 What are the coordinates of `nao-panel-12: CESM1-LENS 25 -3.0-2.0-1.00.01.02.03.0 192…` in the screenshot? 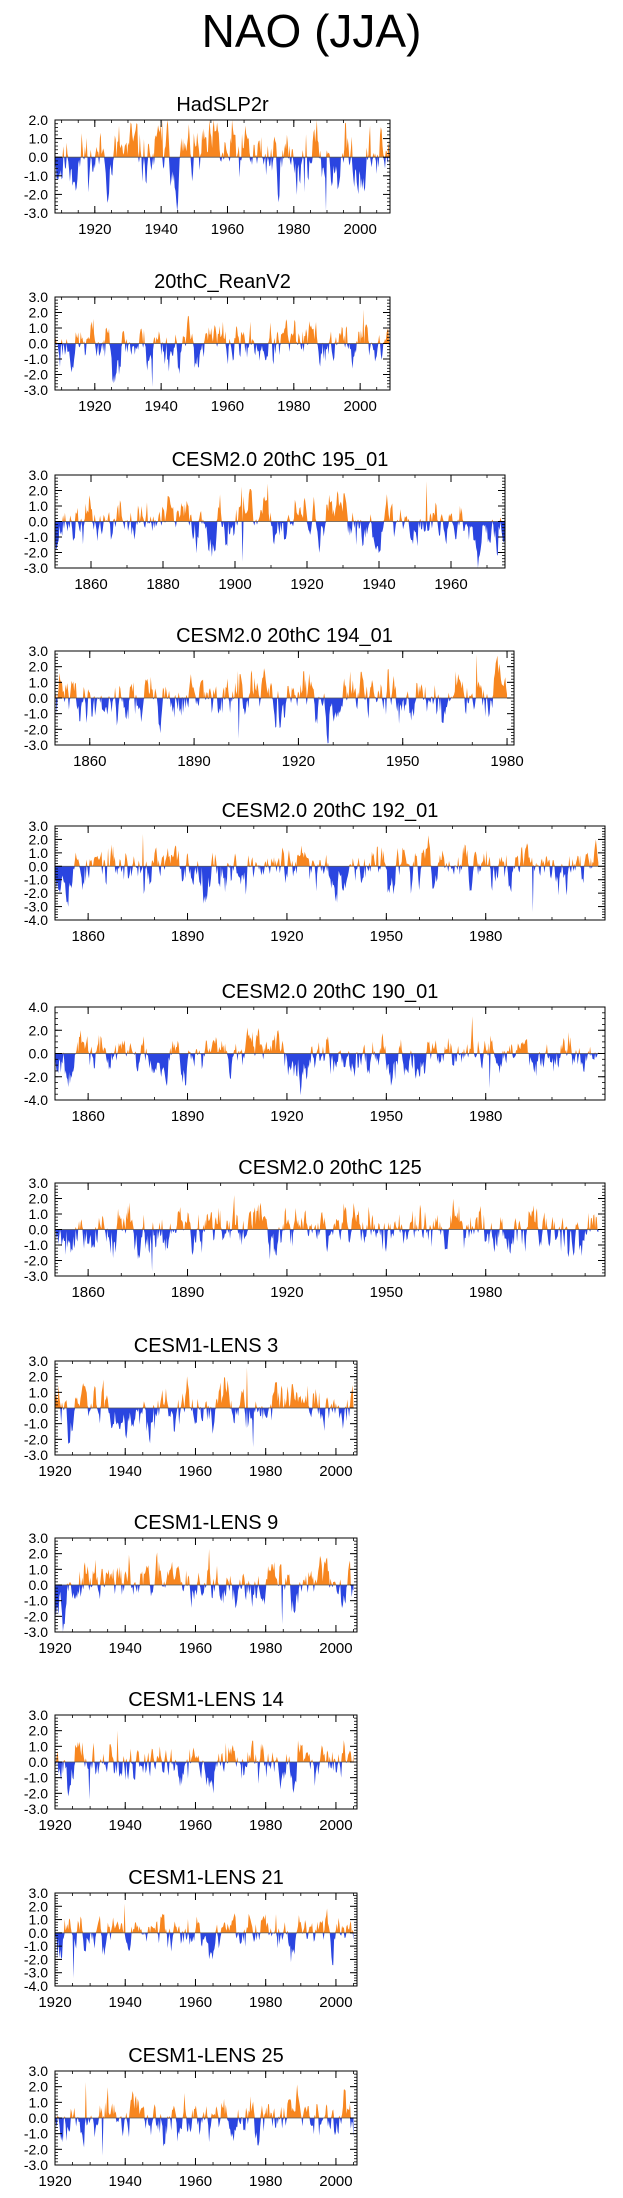 It's located at (191, 2117).